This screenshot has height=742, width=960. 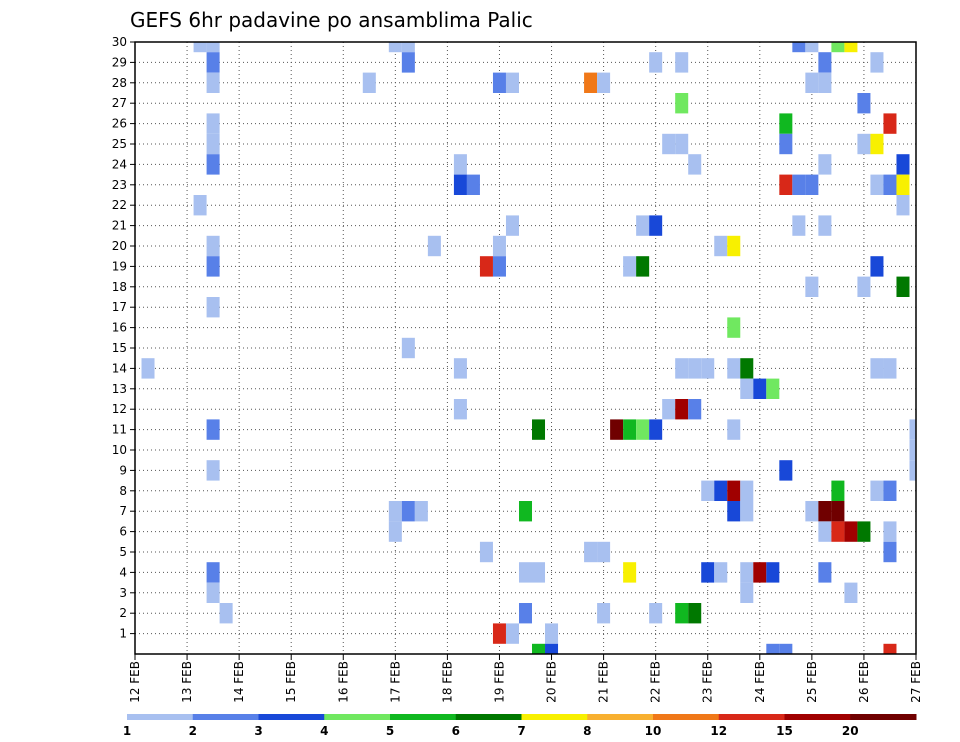 I want to click on x-tick-label: 18 FEB, so click(x=447, y=682).